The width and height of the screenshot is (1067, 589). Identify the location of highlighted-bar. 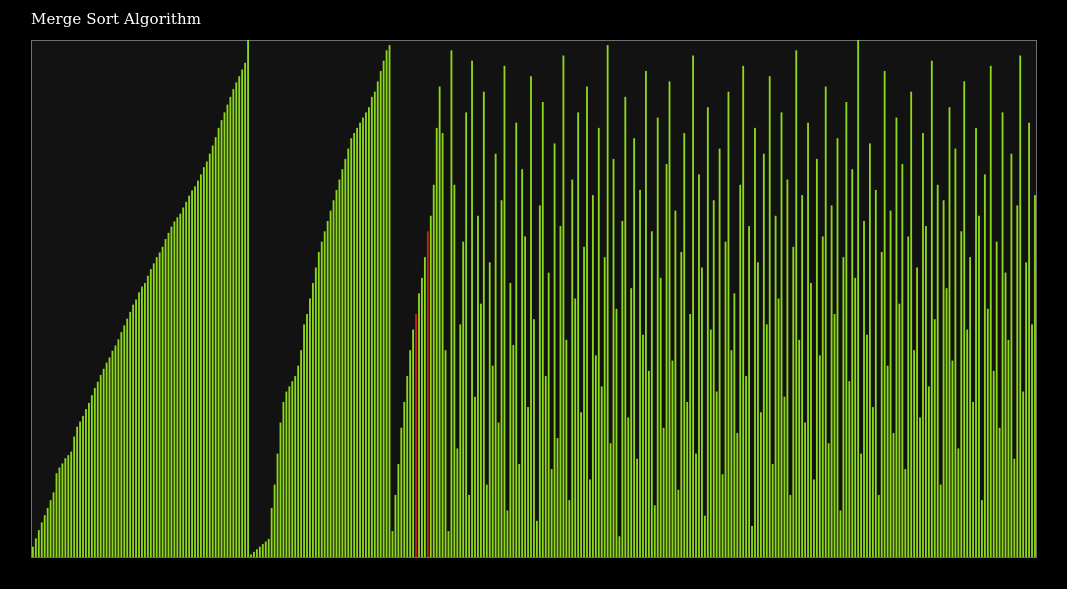
(427, 394).